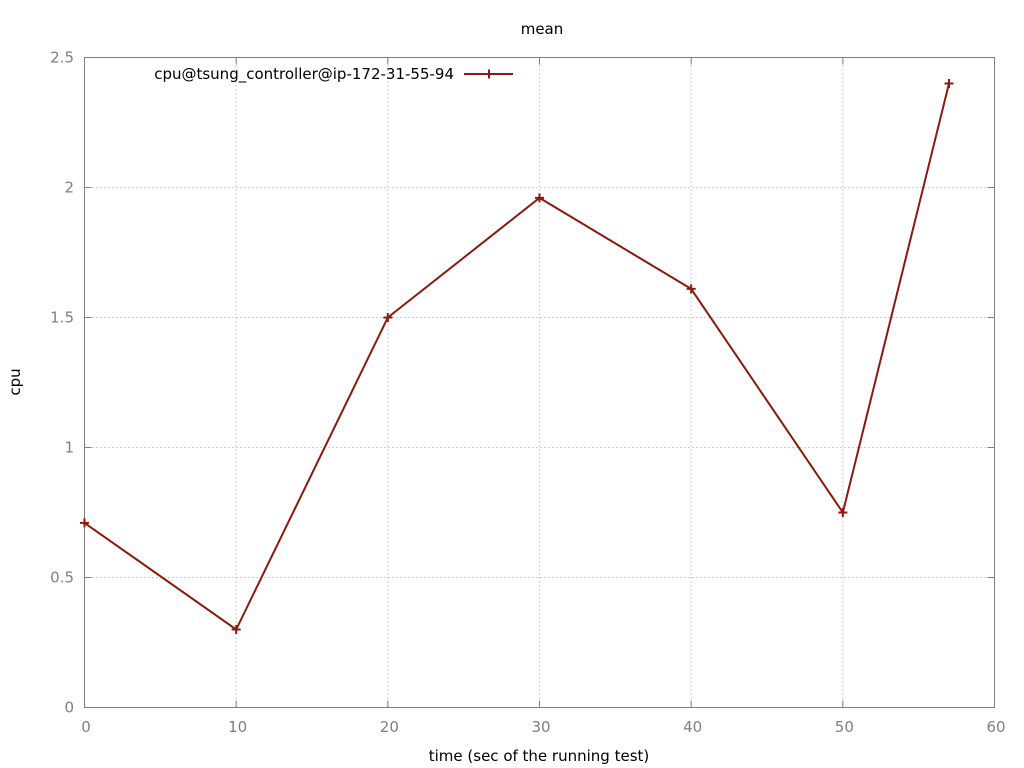 Image resolution: width=1024 pixels, height=768 pixels. What do you see at coordinates (62, 58) in the screenshot?
I see `y-tick-label: 2.5` at bounding box center [62, 58].